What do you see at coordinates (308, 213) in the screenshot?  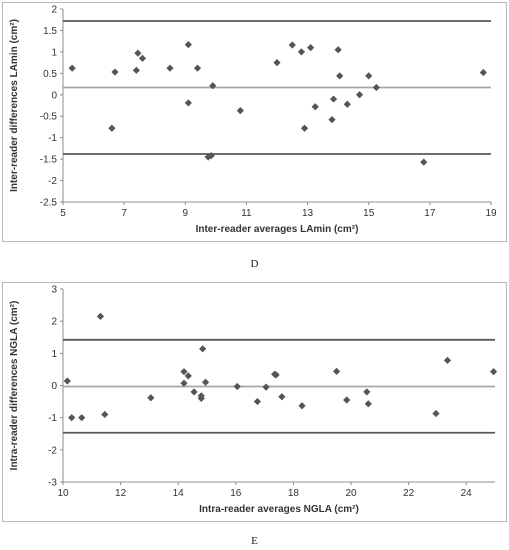 I see `x-tick-label: 13` at bounding box center [308, 213].